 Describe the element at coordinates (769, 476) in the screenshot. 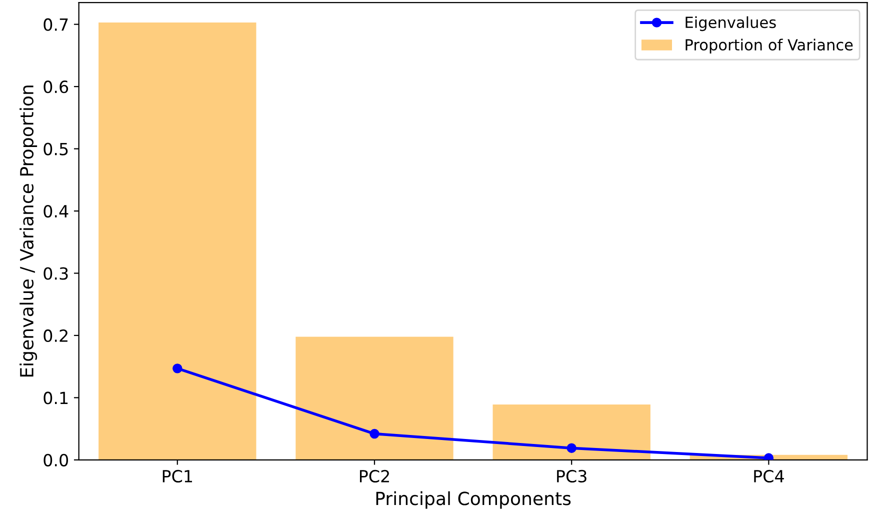

I see `x-tick-label: PC4` at that location.